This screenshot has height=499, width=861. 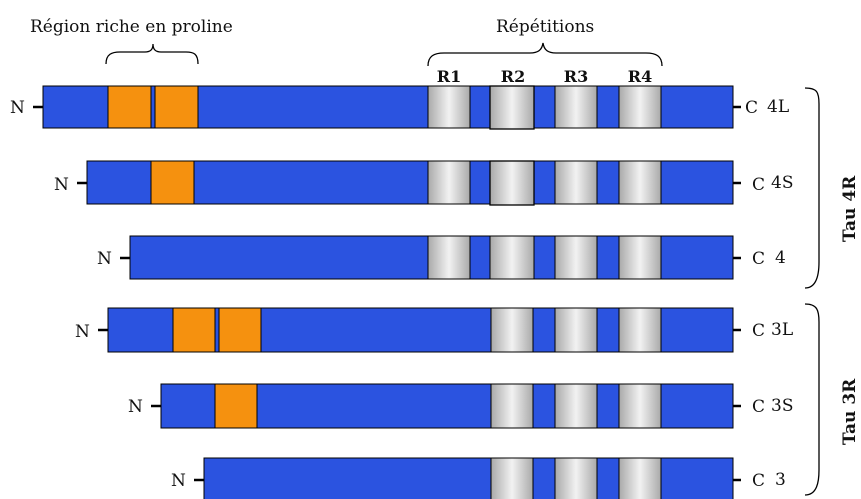 I want to click on tau-4r-brace, so click(x=812, y=188).